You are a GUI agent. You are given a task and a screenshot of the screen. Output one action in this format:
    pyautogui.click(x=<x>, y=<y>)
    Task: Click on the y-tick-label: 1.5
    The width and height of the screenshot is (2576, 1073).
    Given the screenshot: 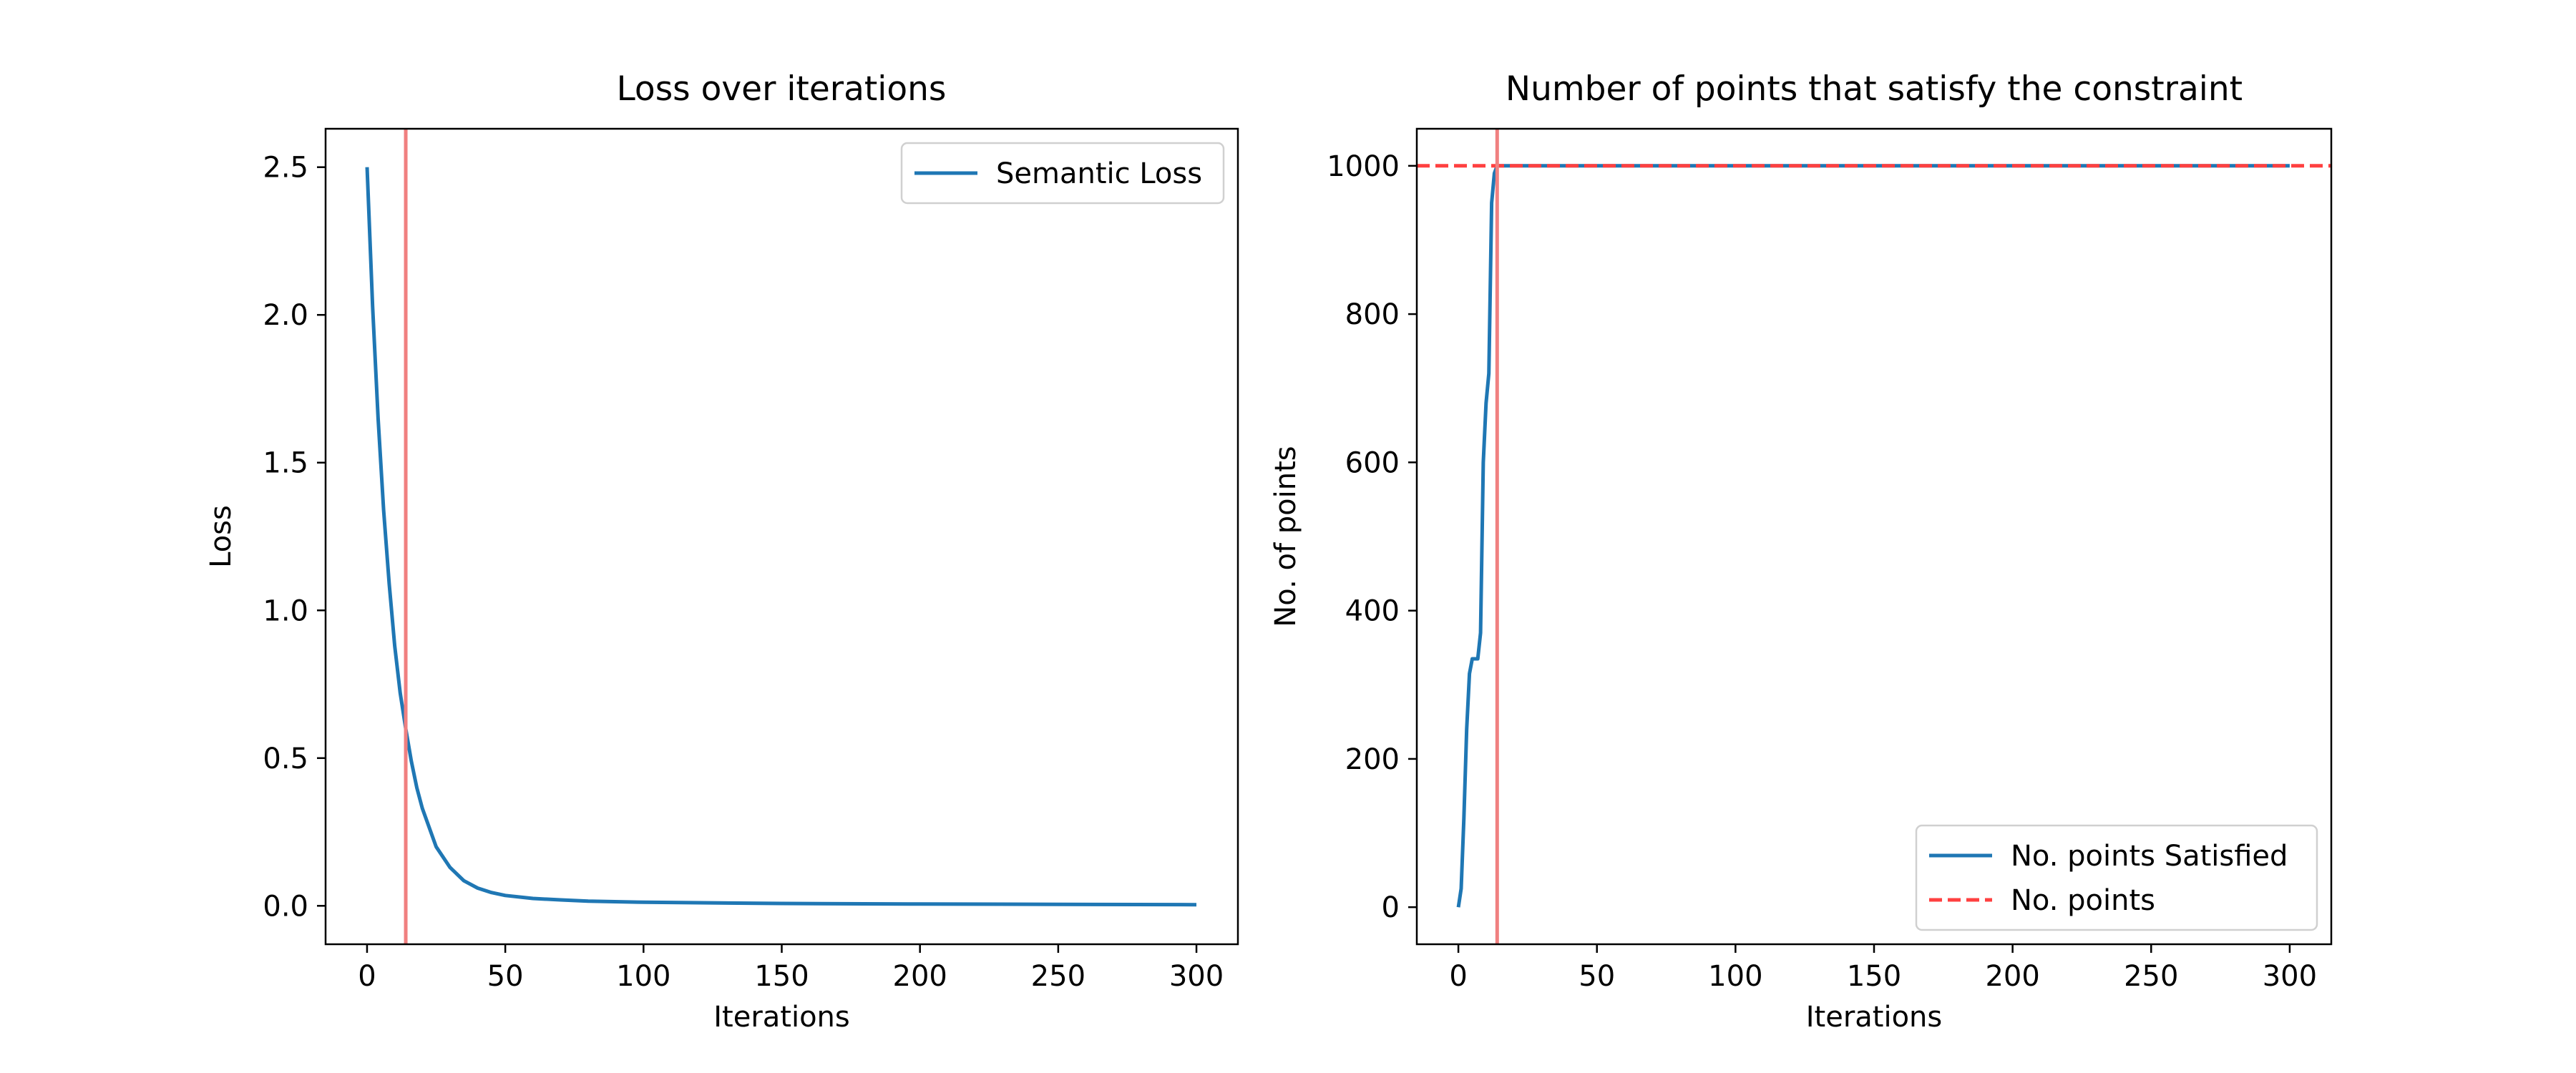 What is the action you would take?
    pyautogui.click(x=285, y=463)
    